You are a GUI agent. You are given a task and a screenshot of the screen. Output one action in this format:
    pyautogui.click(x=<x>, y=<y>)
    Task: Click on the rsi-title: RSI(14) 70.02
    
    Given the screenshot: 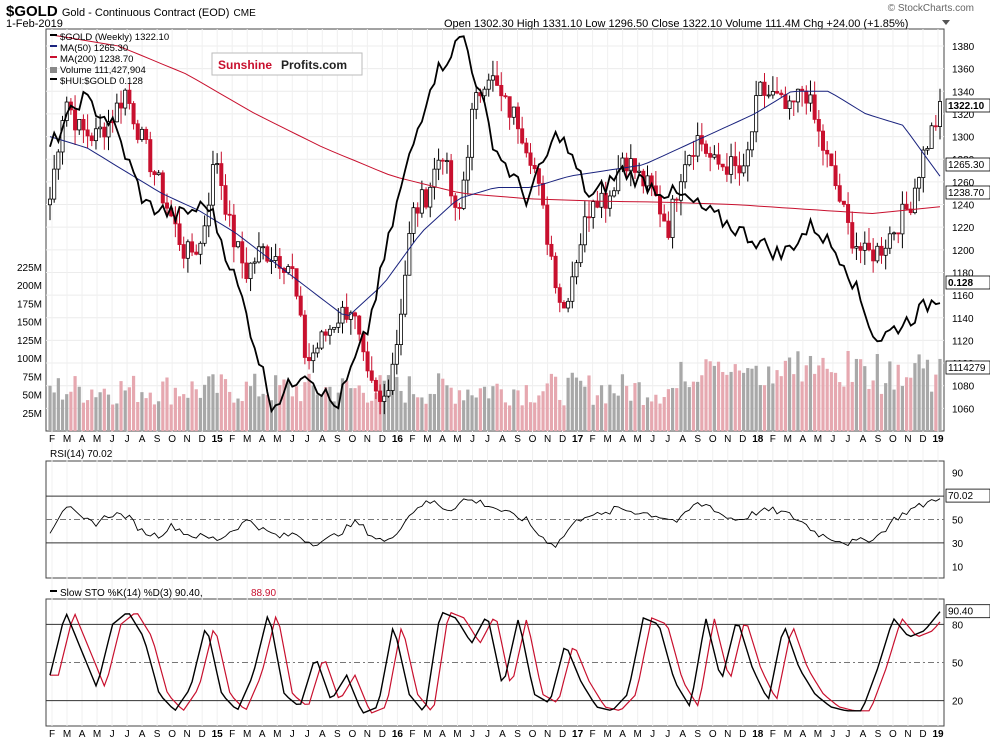 What is the action you would take?
    pyautogui.click(x=81, y=454)
    